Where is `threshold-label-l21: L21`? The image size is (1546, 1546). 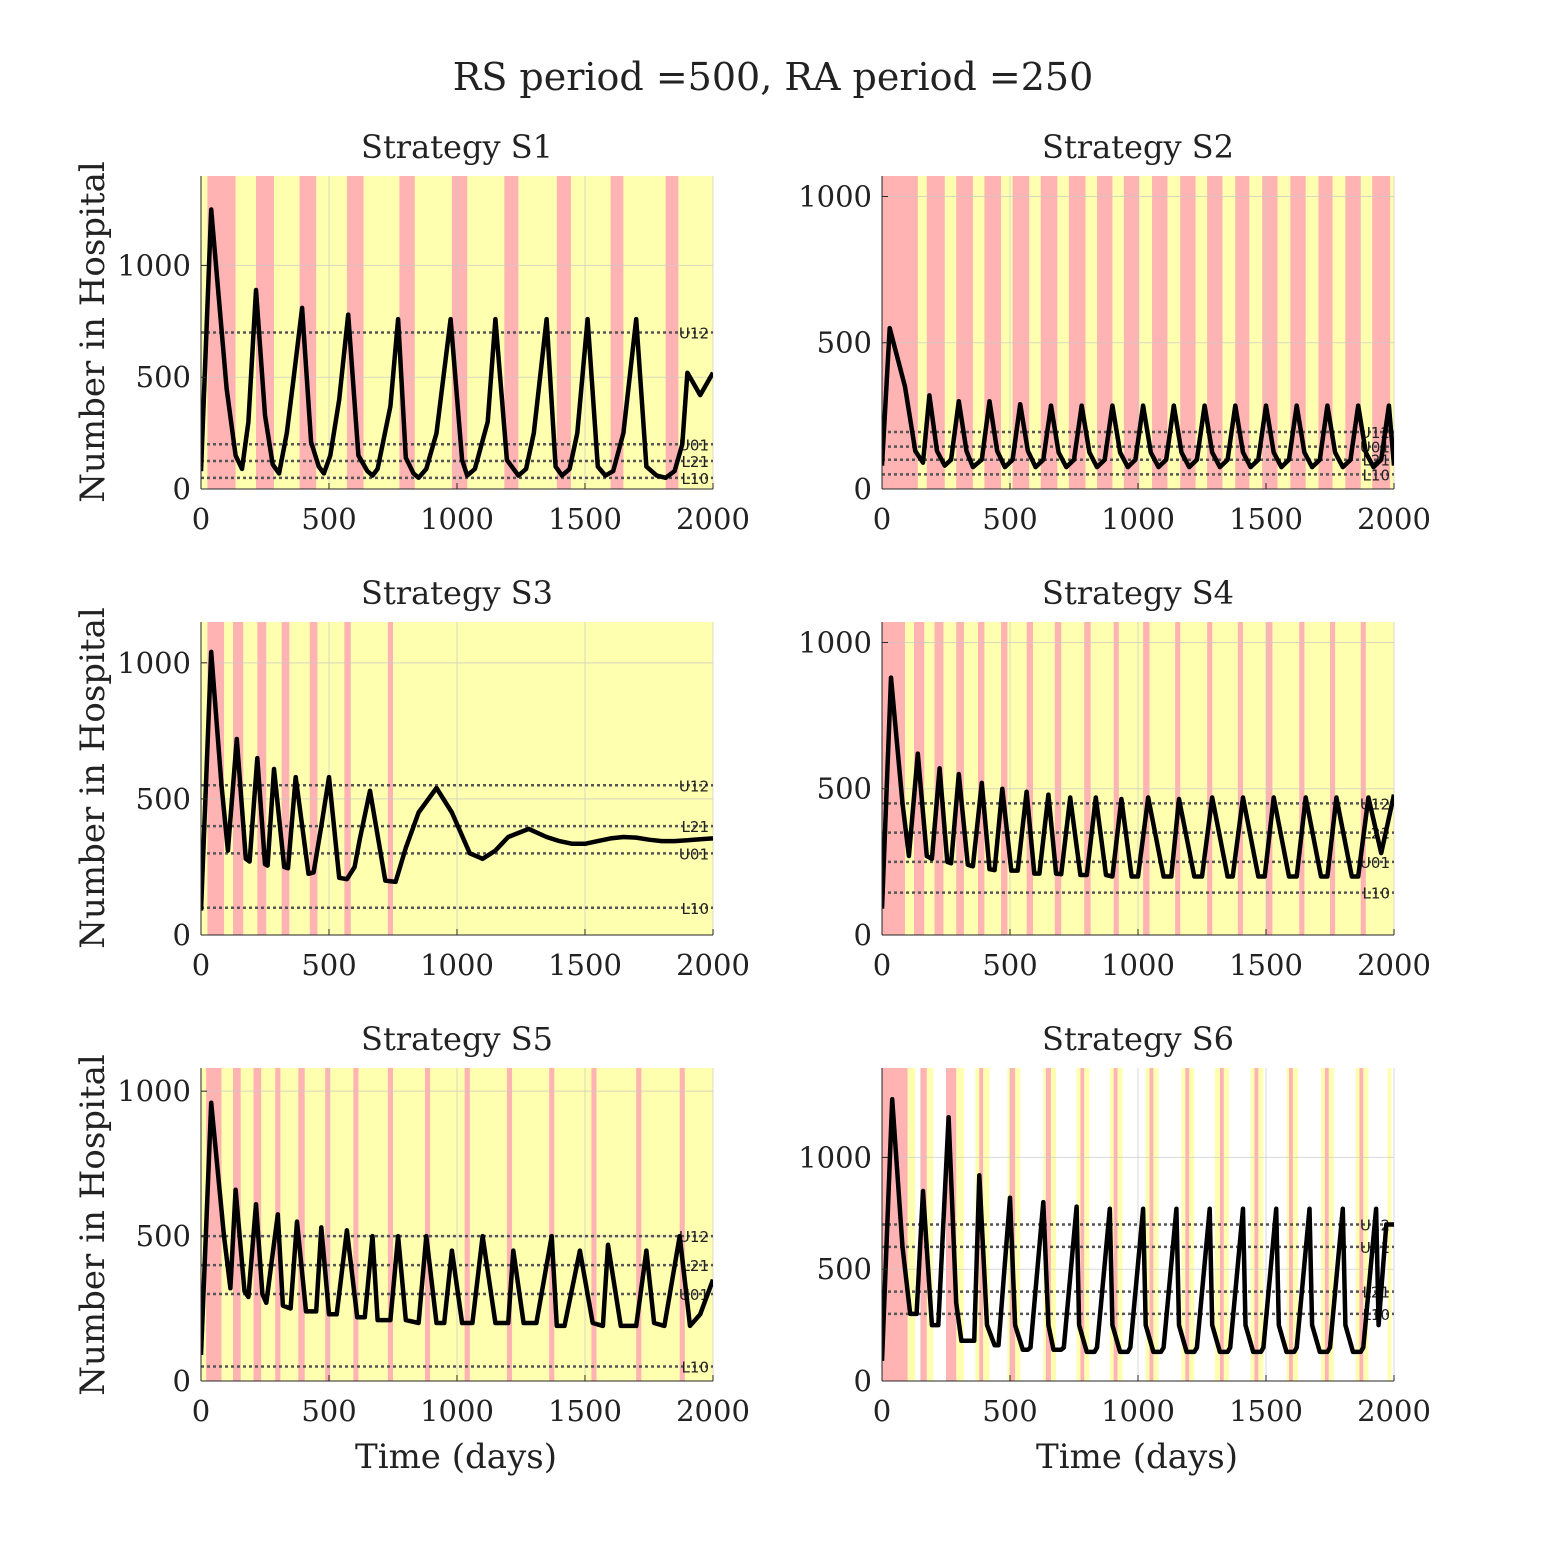 threshold-label-l21: L21 is located at coordinates (695, 462).